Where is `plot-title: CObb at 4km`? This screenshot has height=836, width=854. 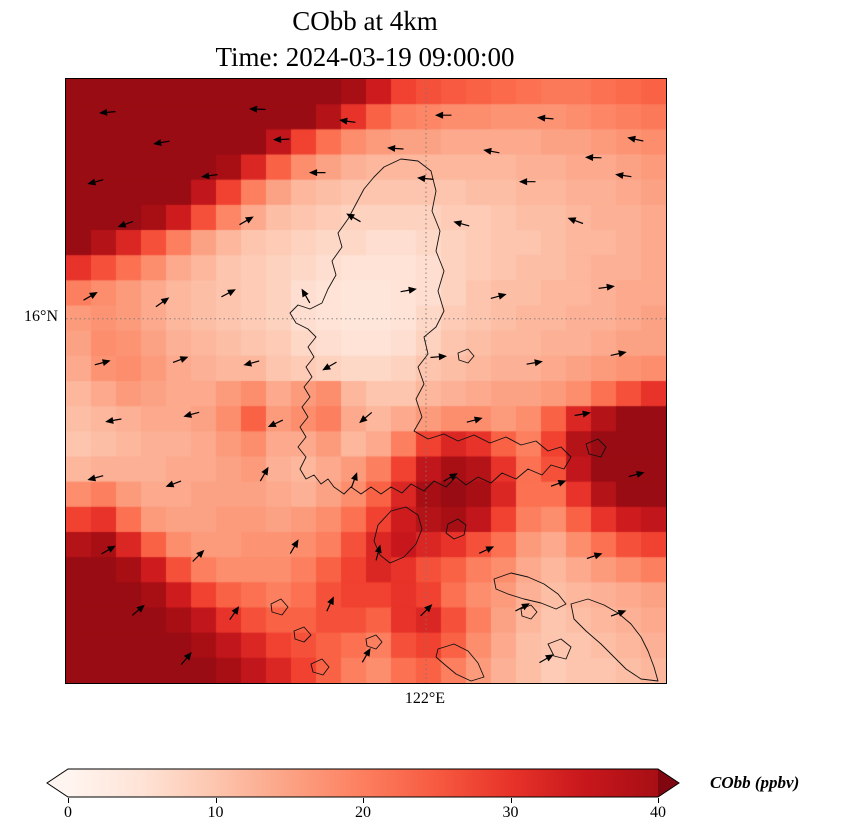 plot-title: CObb at 4km is located at coordinates (365, 21).